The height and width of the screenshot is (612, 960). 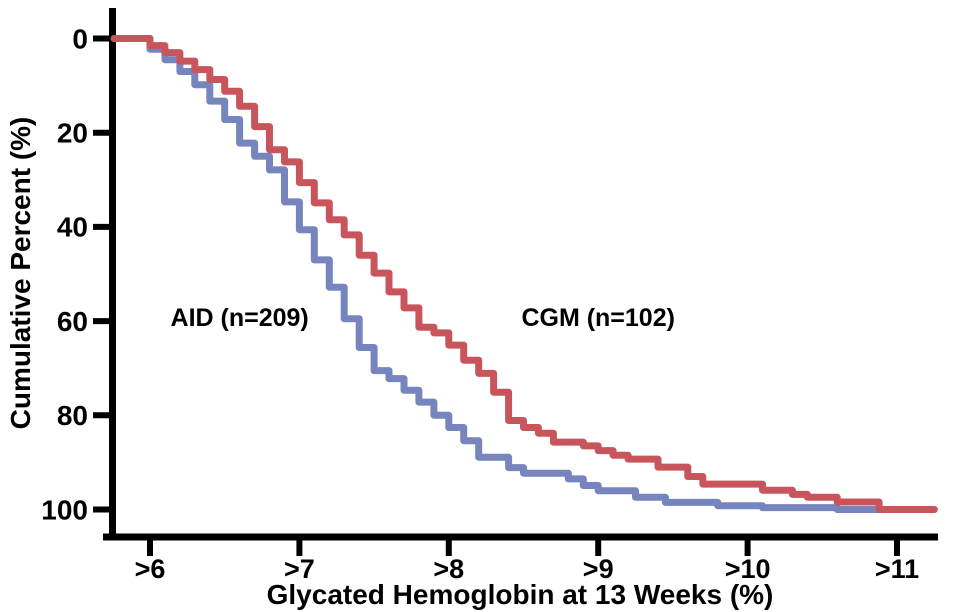 What do you see at coordinates (80, 38) in the screenshot?
I see `y-tick-label: 0` at bounding box center [80, 38].